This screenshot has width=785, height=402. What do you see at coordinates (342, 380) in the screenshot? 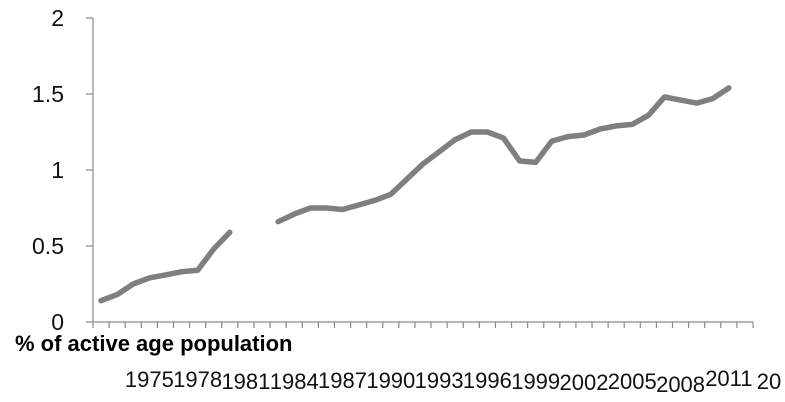
I see `x-tick-label: 1987` at bounding box center [342, 380].